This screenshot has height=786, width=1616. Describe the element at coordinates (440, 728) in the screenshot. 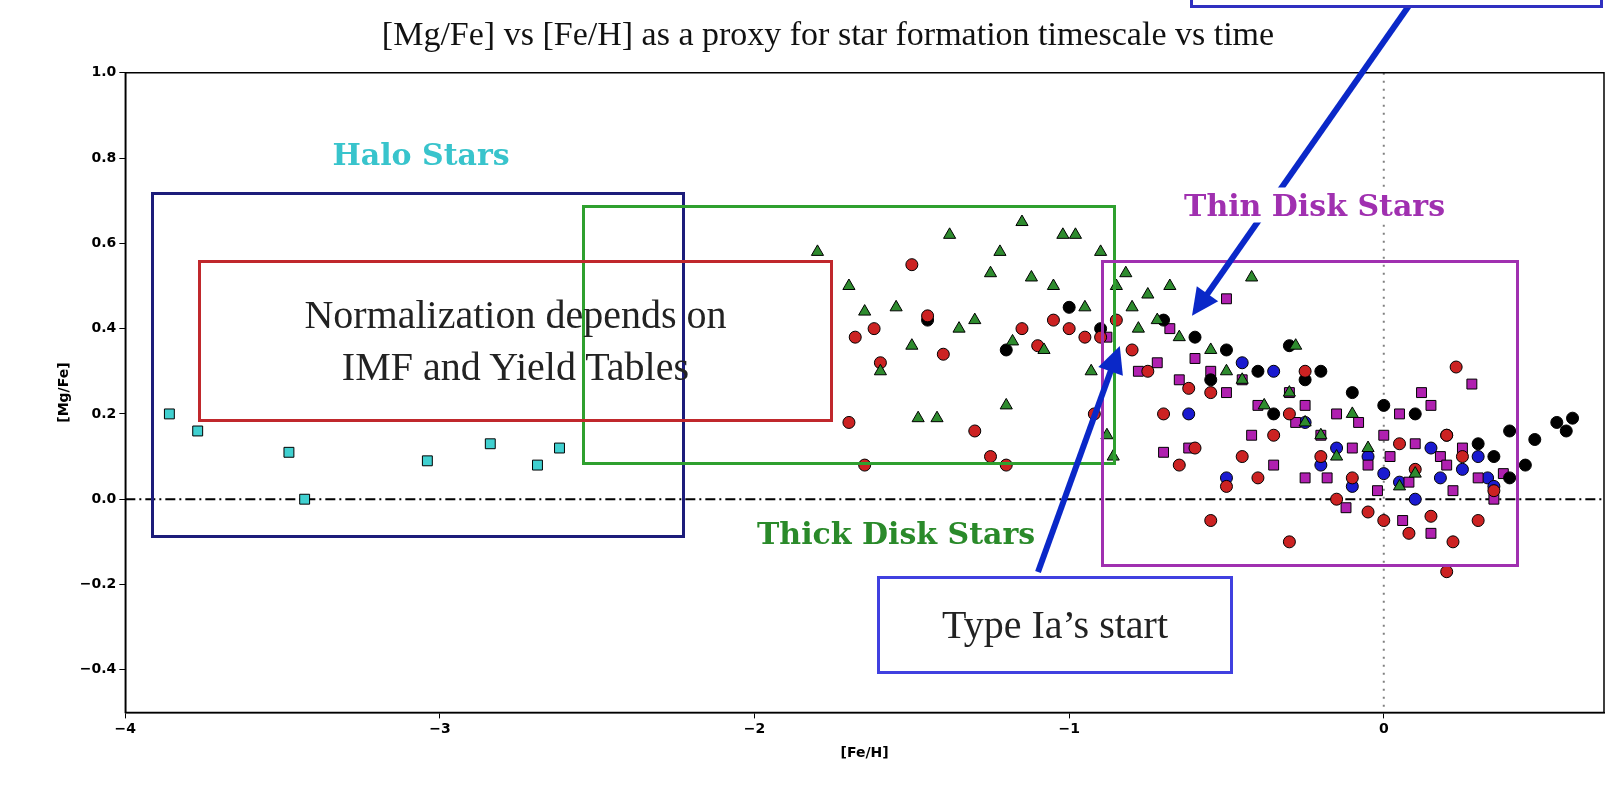

I see `x-tick-label: −3` at that location.